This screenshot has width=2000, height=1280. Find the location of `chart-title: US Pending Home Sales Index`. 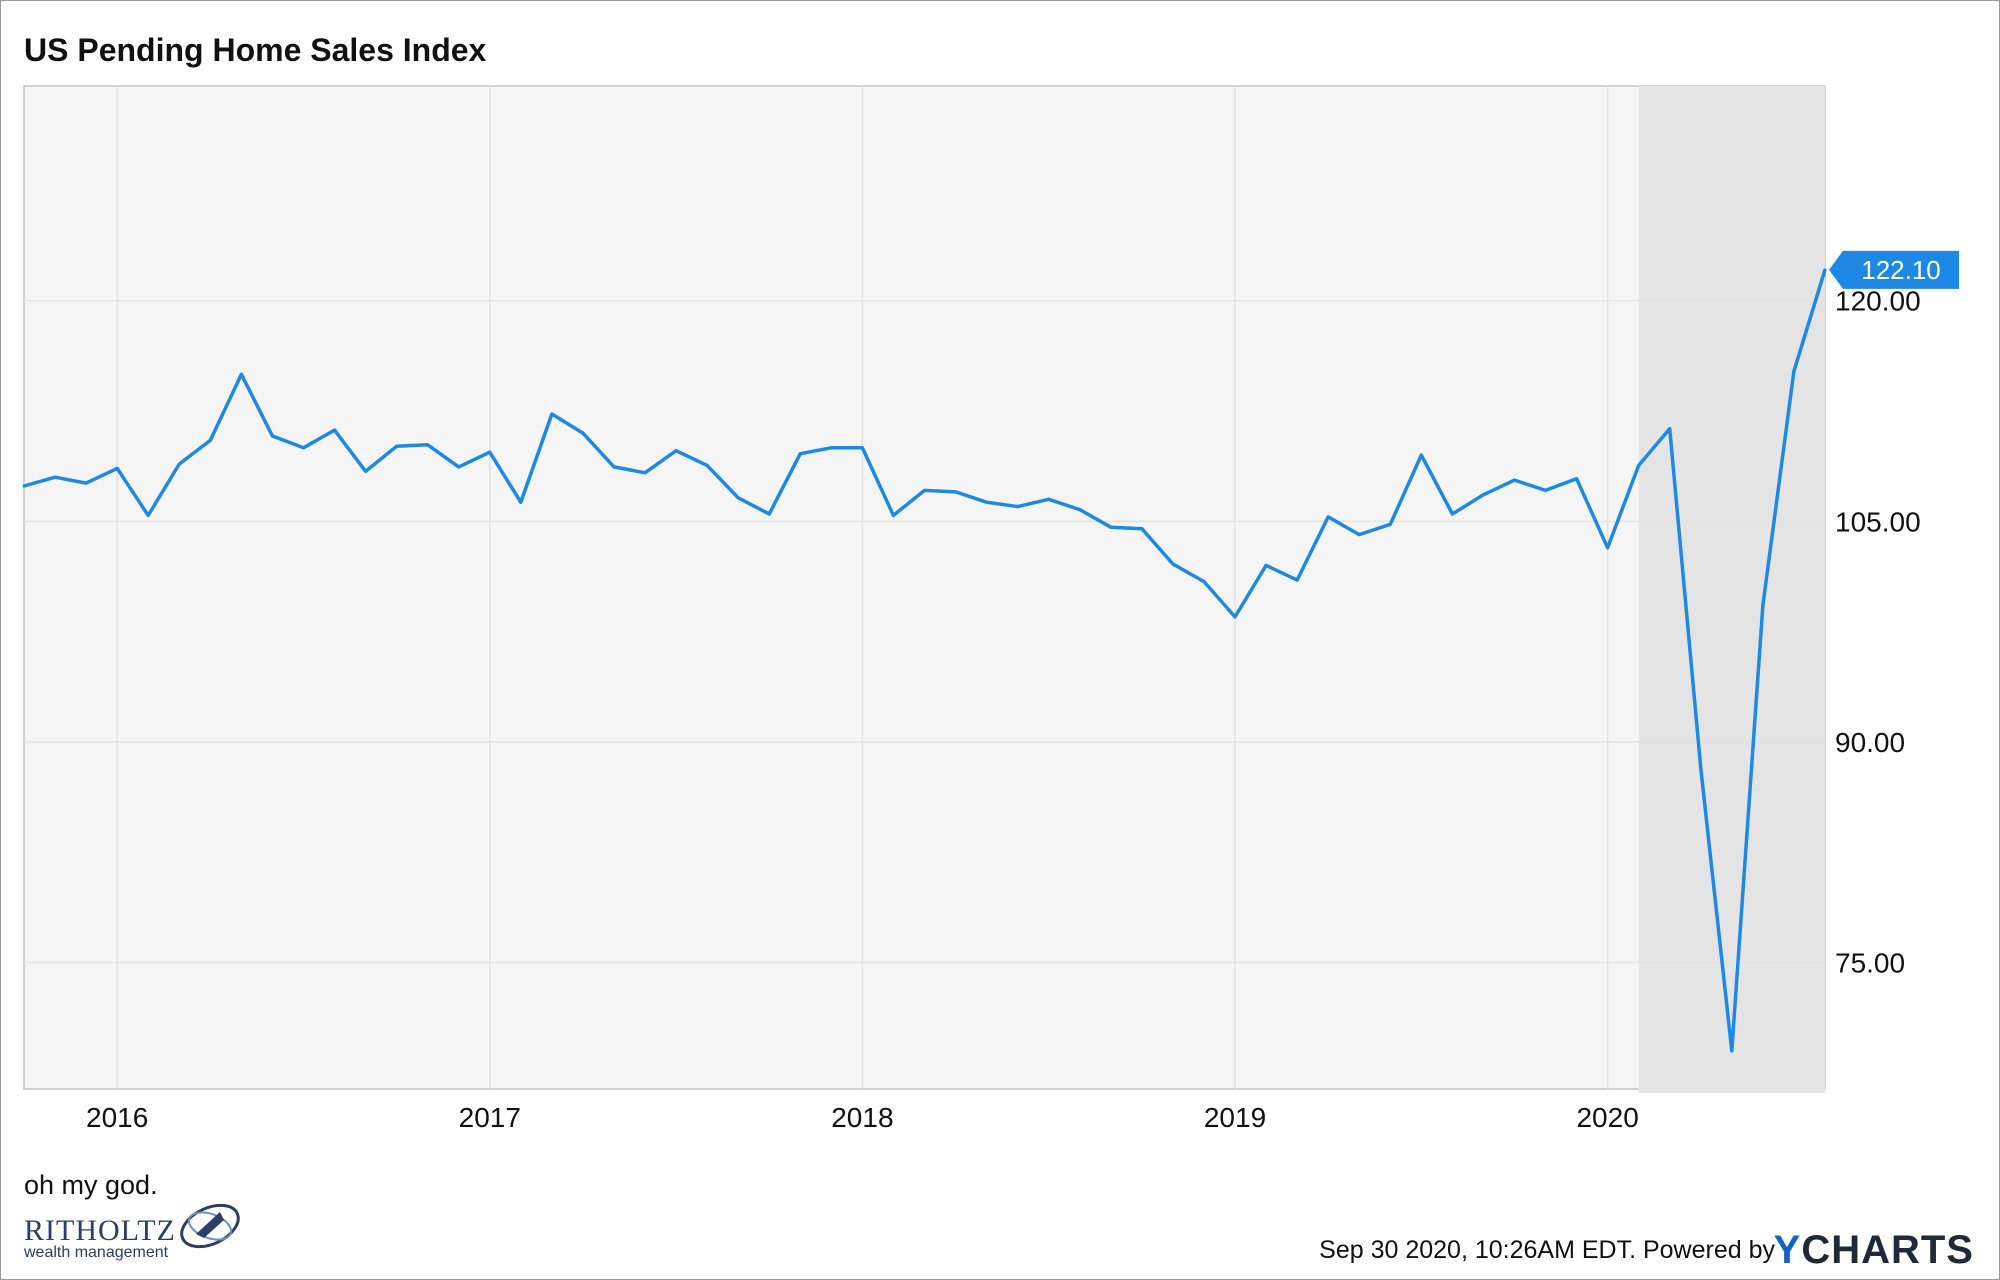

chart-title: US Pending Home Sales Index is located at coordinates (255, 50).